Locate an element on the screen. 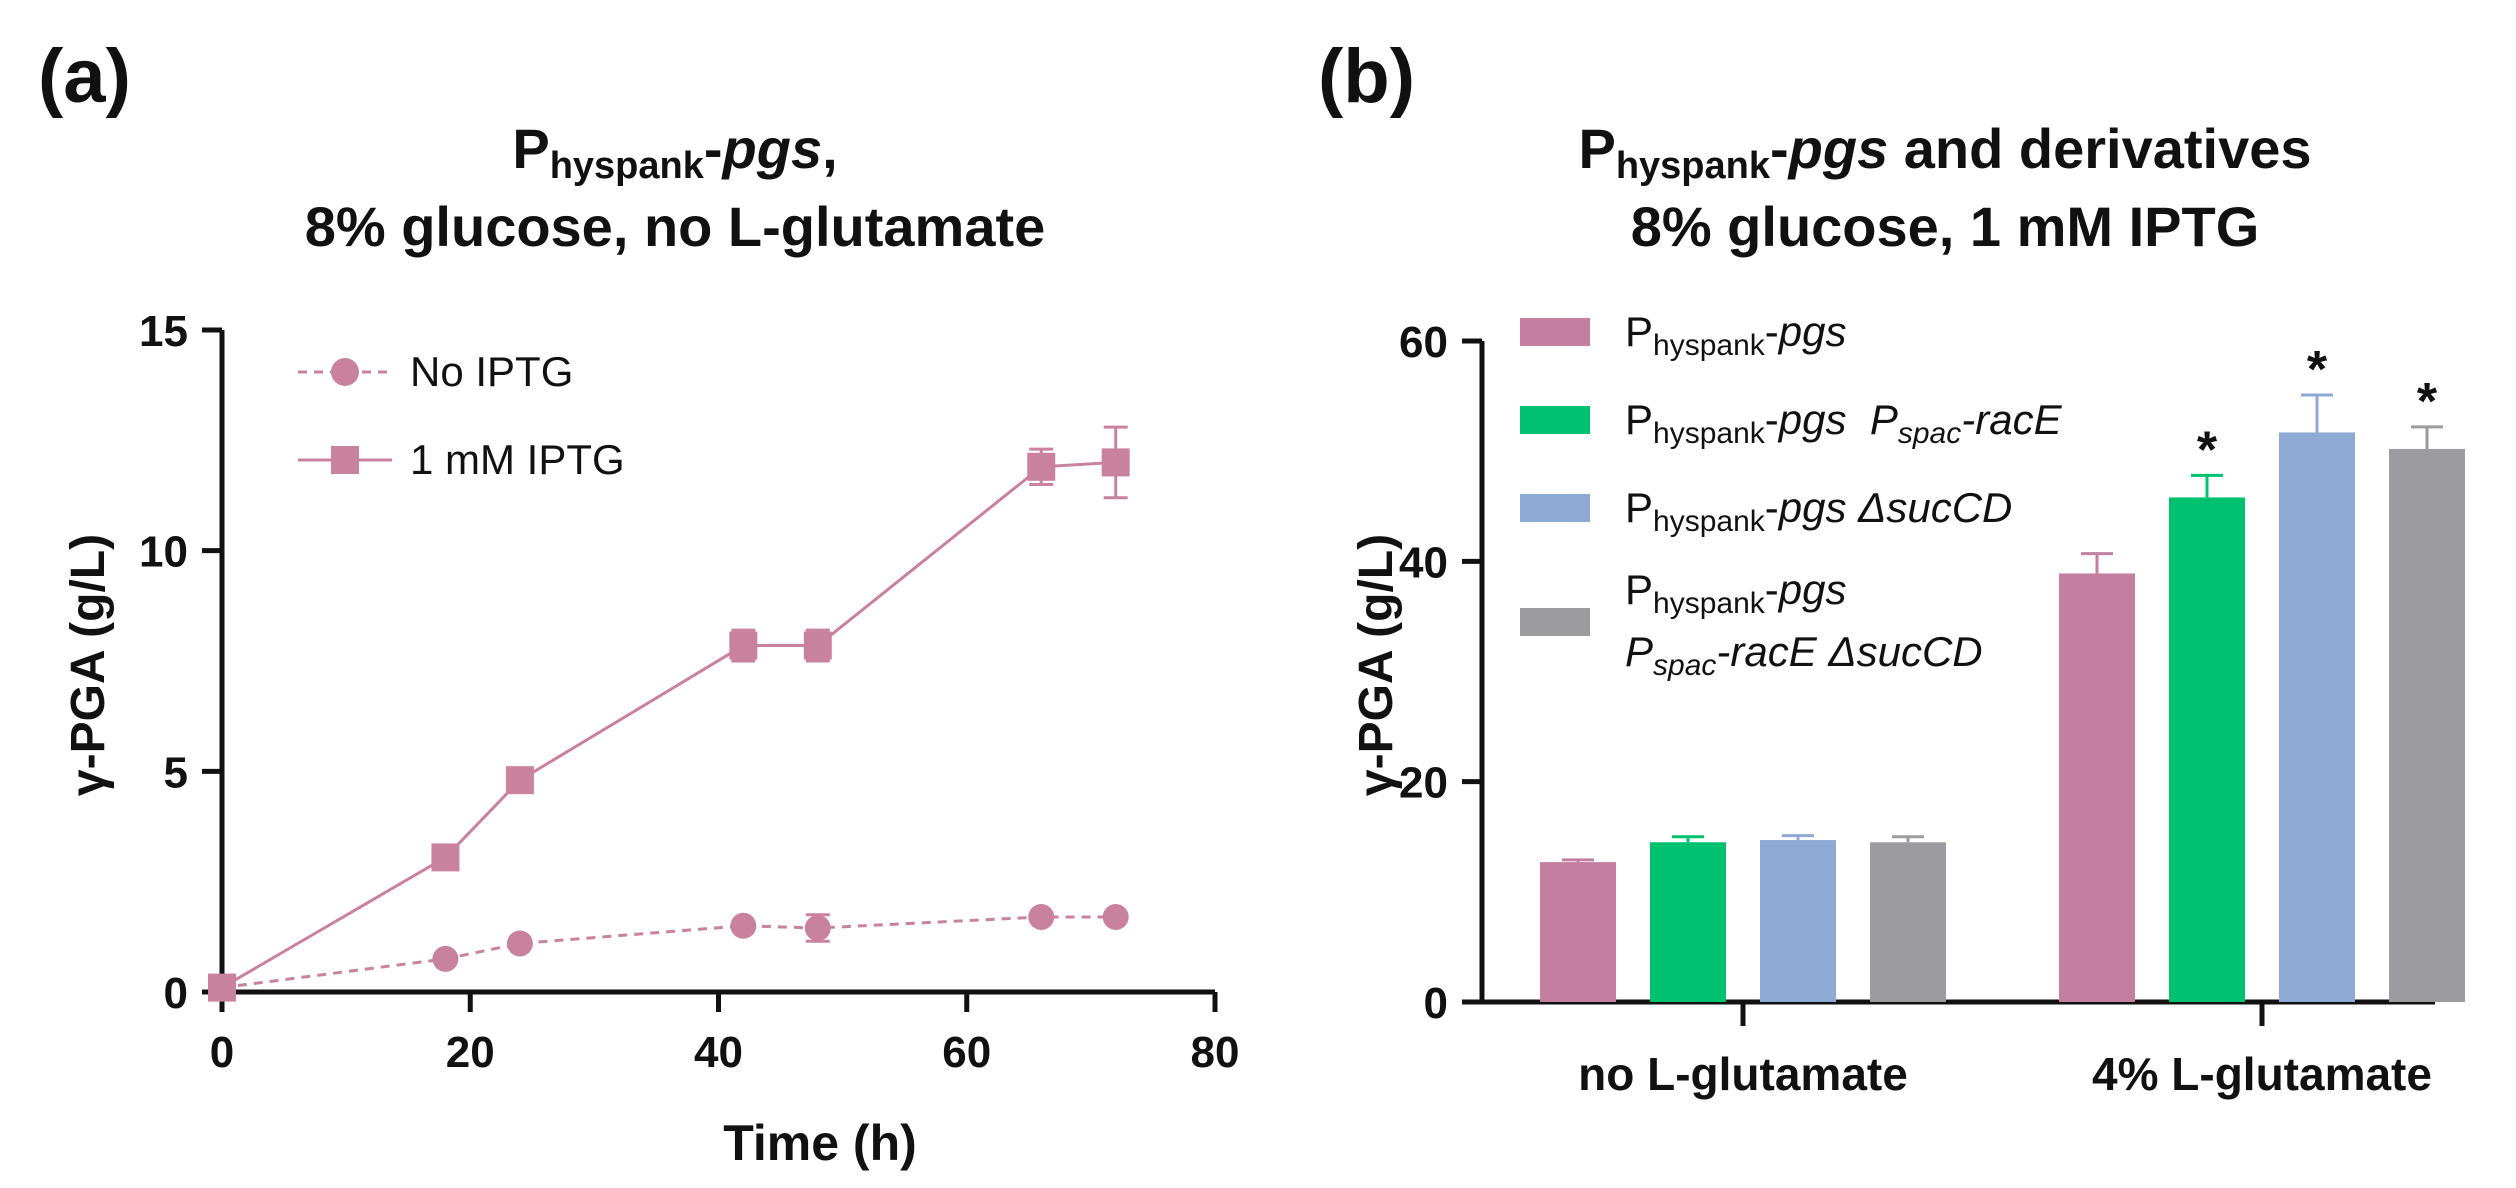 The width and height of the screenshot is (2516, 1188). legend-label-2: Physpank-pgs Pspac-racE is located at coordinates (1844, 423).